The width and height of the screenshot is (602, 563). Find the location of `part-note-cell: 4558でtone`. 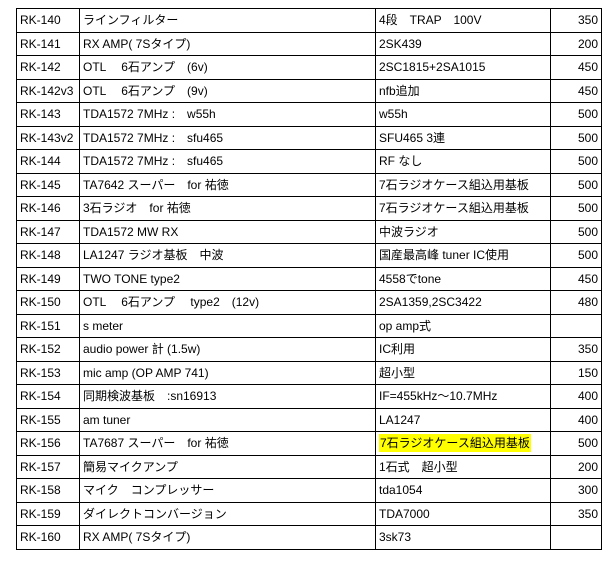

part-note-cell: 4558でtone is located at coordinates (463, 278).